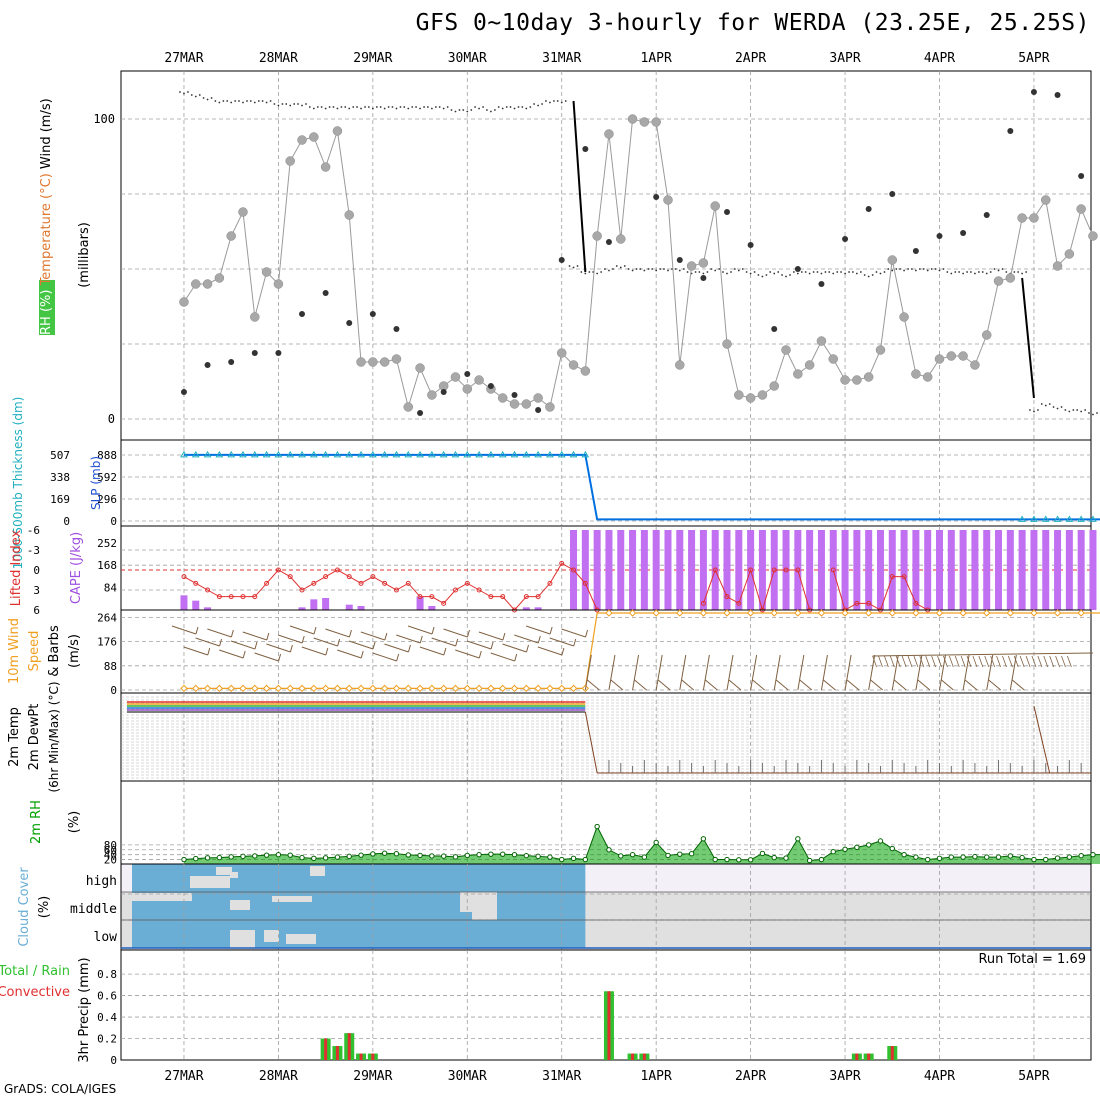 The height and width of the screenshot is (1100, 1100). What do you see at coordinates (561, 58) in the screenshot?
I see `date-label-top-4: 31MAR` at bounding box center [561, 58].